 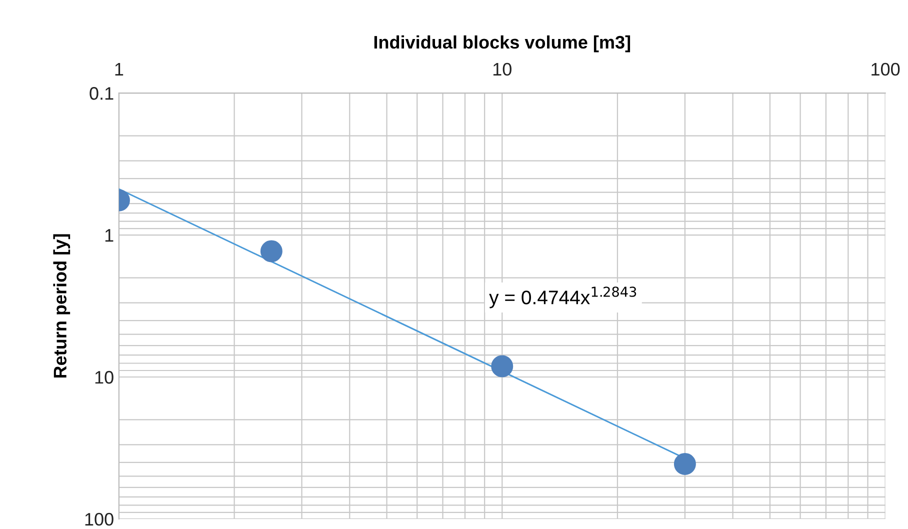 What do you see at coordinates (502, 69) in the screenshot?
I see `x-tick-label: 10` at bounding box center [502, 69].